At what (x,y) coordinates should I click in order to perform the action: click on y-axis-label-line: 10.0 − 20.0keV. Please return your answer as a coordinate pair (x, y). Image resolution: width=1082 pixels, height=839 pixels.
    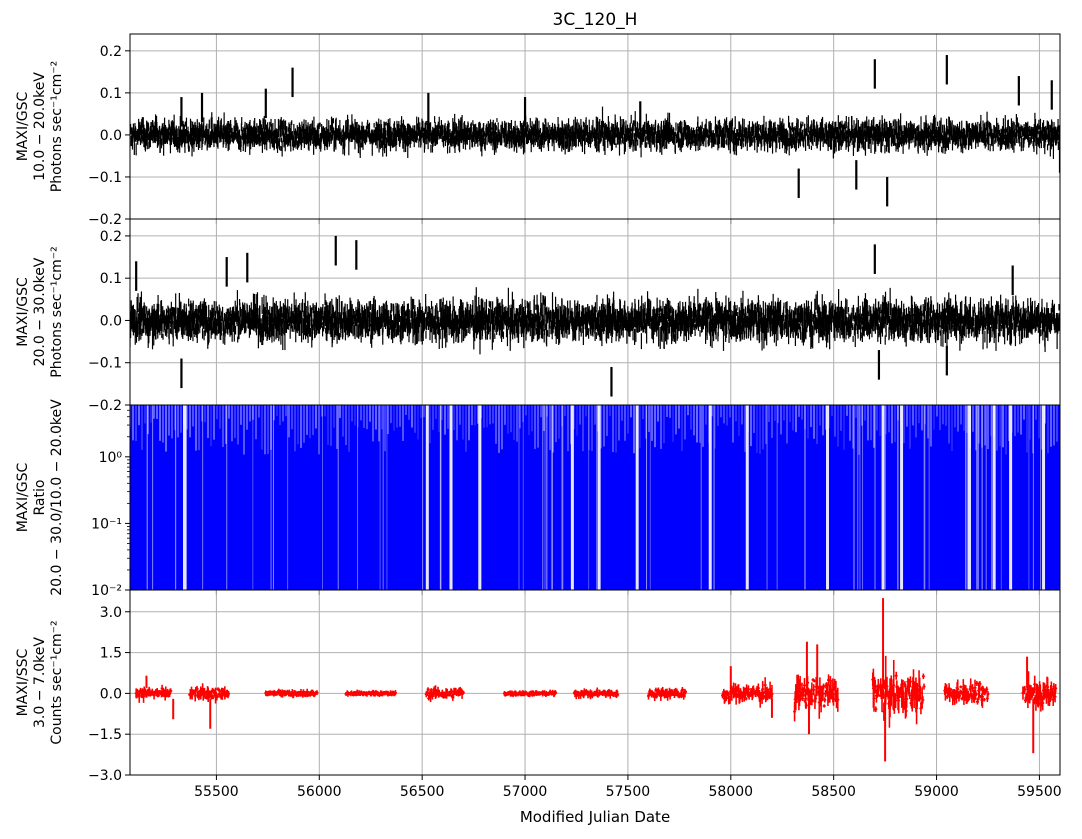
    Looking at the image, I should click on (40, 126).